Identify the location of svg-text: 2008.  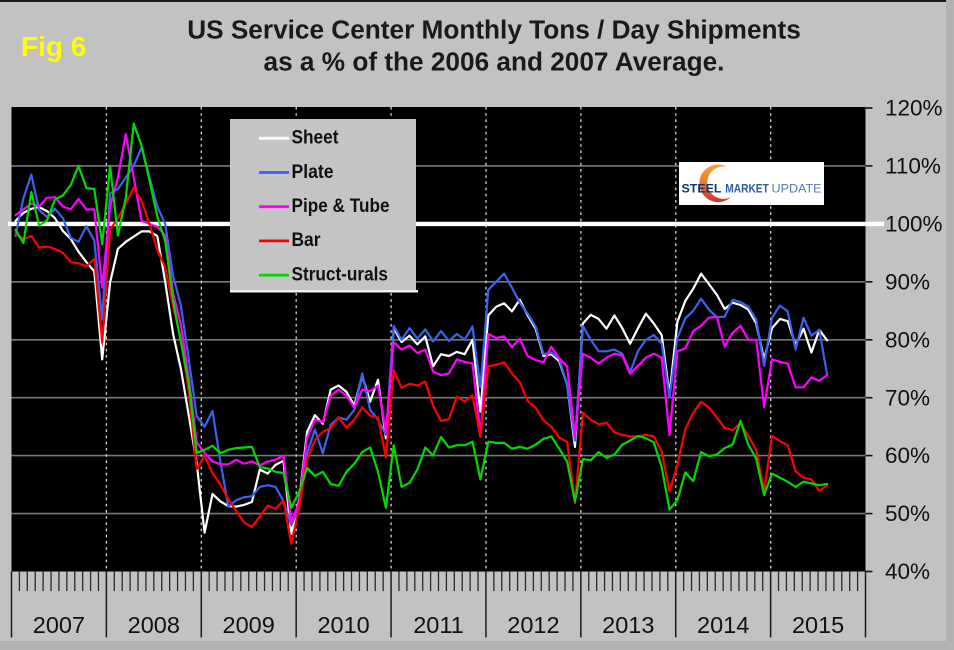
(154, 625).